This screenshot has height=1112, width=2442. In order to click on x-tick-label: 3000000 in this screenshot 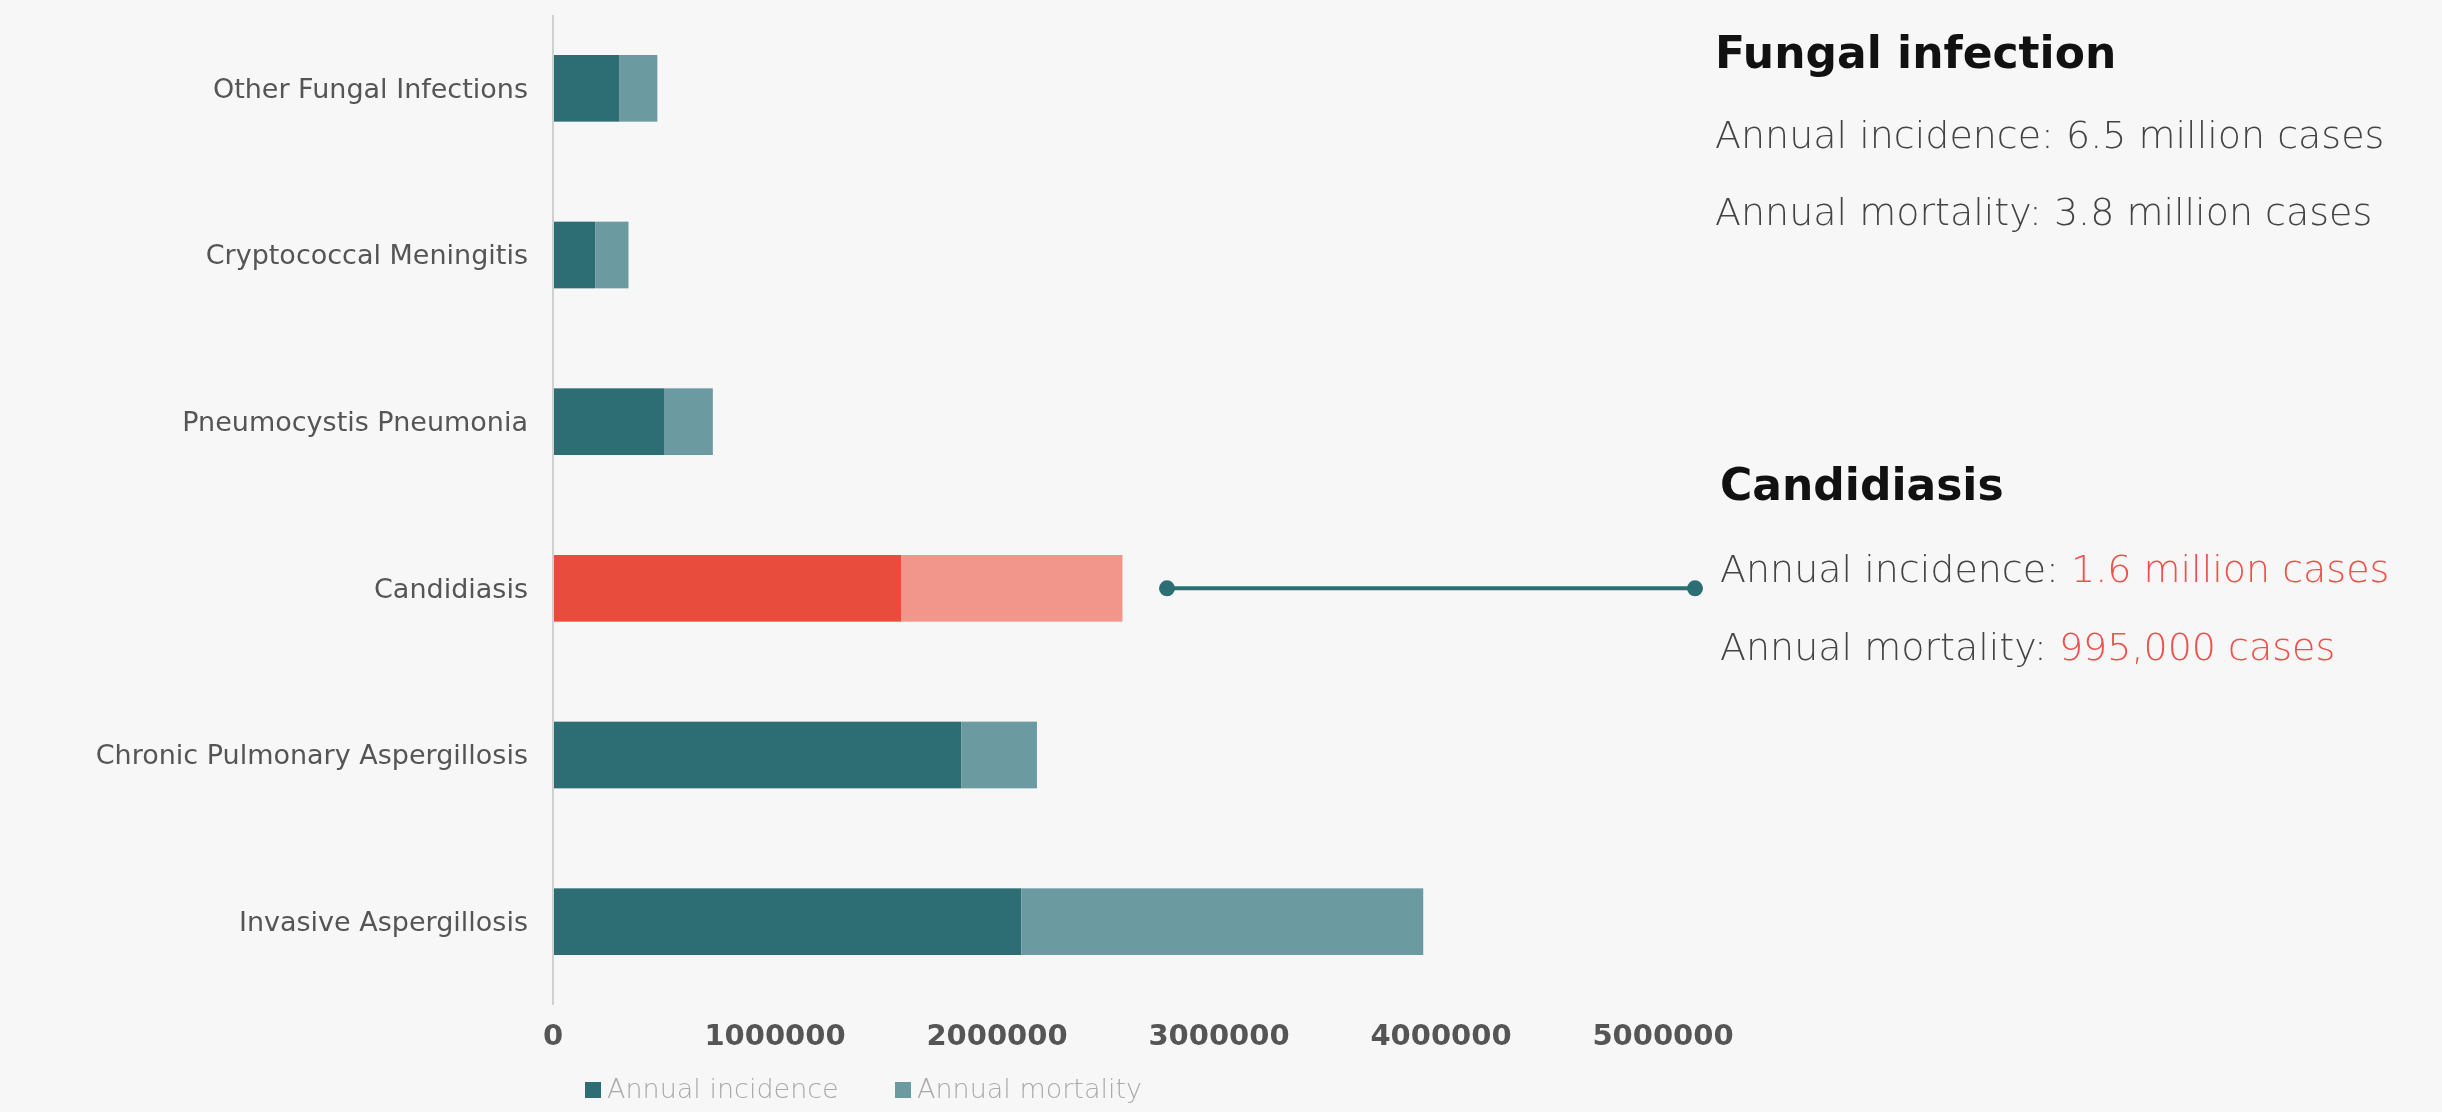, I will do `click(1219, 1035)`.